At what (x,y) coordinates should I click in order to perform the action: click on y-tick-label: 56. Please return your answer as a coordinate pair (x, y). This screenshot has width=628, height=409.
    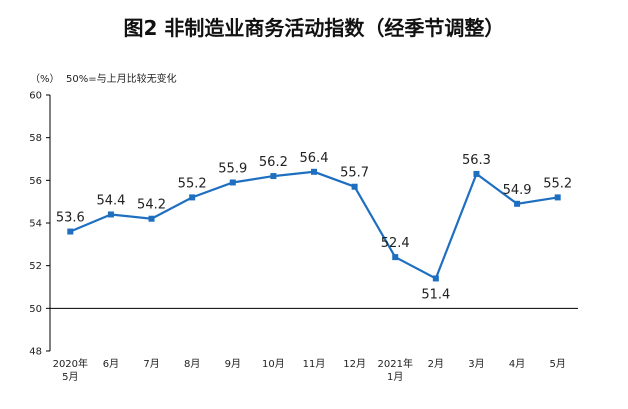
    Looking at the image, I should click on (35, 181).